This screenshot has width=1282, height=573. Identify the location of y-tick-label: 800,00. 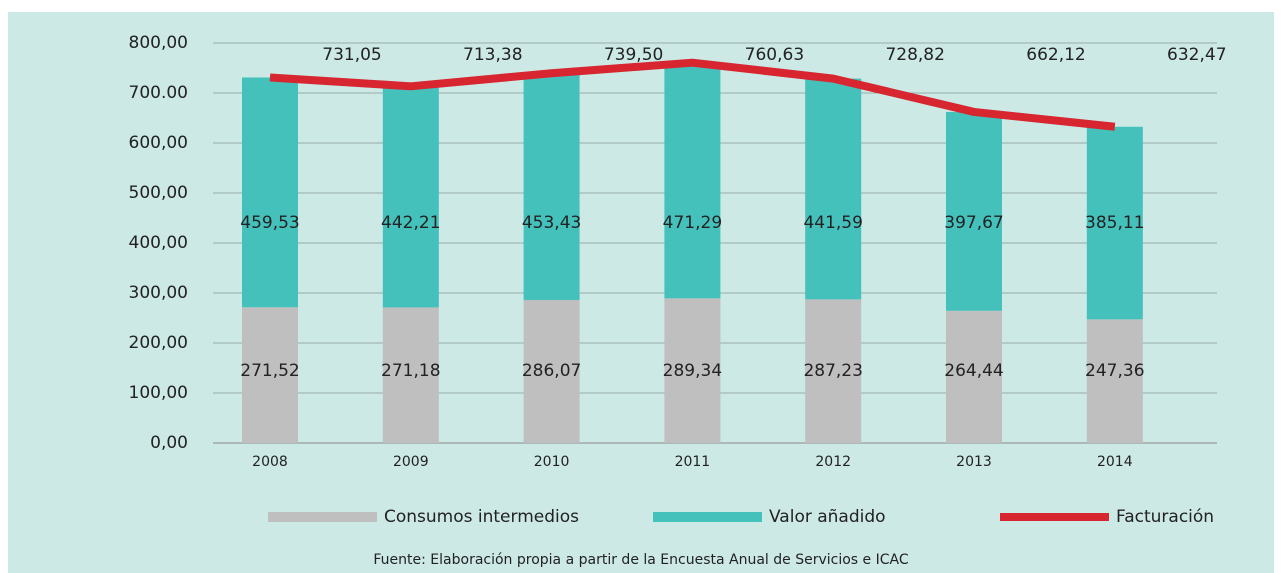
(158, 43).